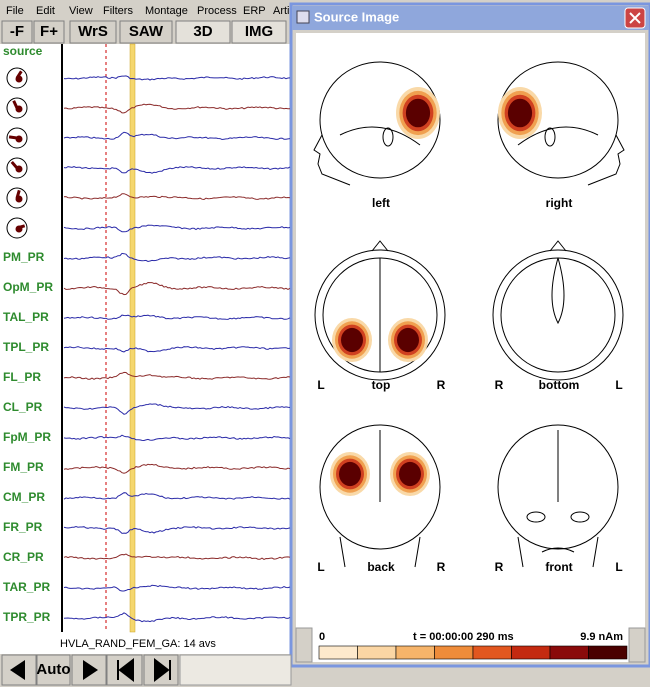 The image size is (650, 687). I want to click on toolbar-label: F+, so click(49, 31).